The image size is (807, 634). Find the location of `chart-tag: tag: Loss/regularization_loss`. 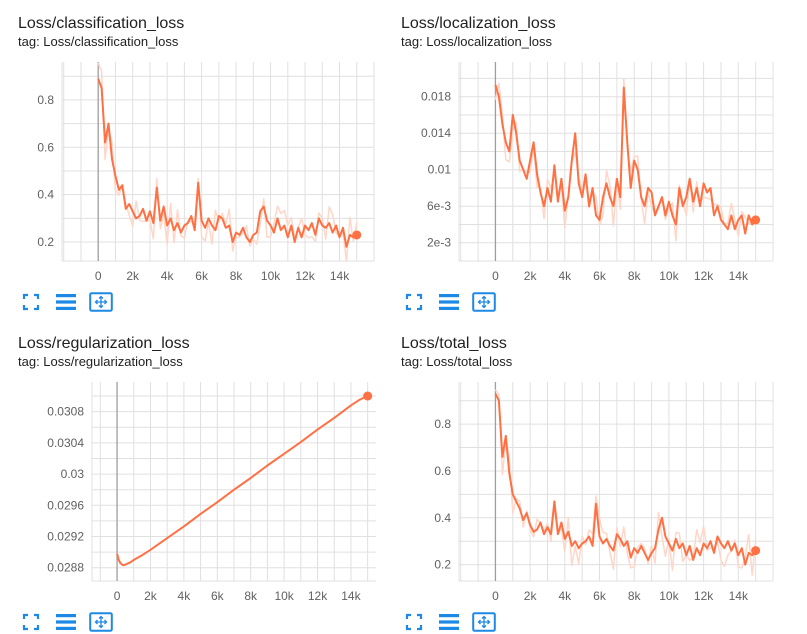

chart-tag: tag: Loss/regularization_loss is located at coordinates (100, 361).